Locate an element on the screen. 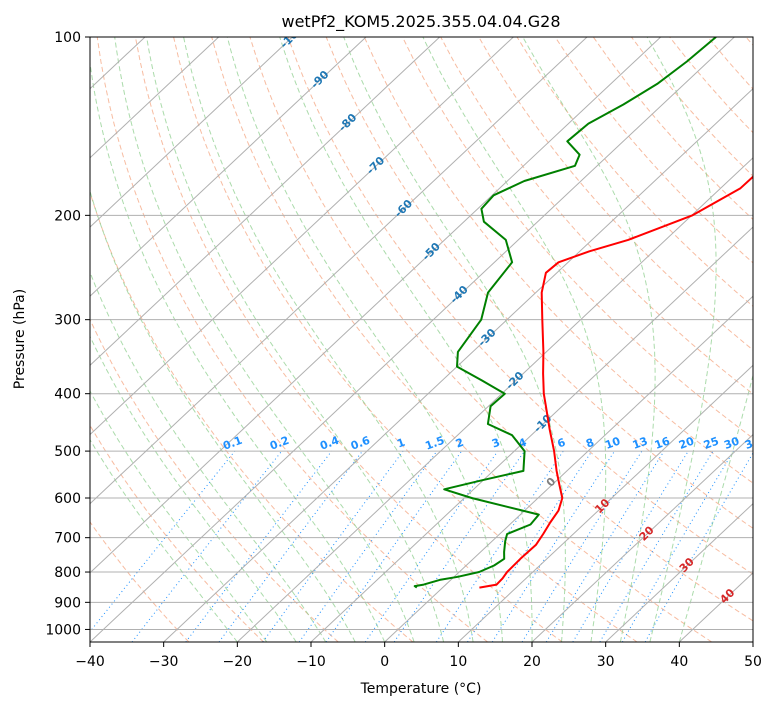  x-tick-label: 20 is located at coordinates (532, 662).